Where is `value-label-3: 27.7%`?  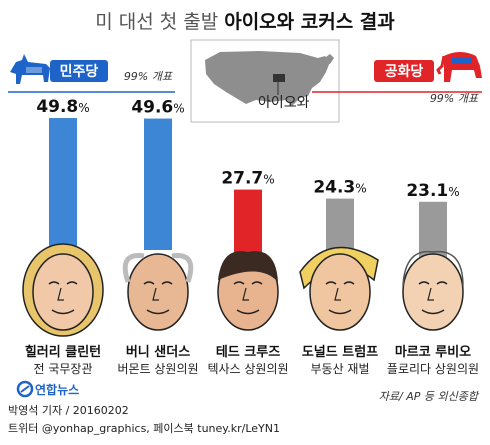 value-label-3: 27.7% is located at coordinates (247, 179).